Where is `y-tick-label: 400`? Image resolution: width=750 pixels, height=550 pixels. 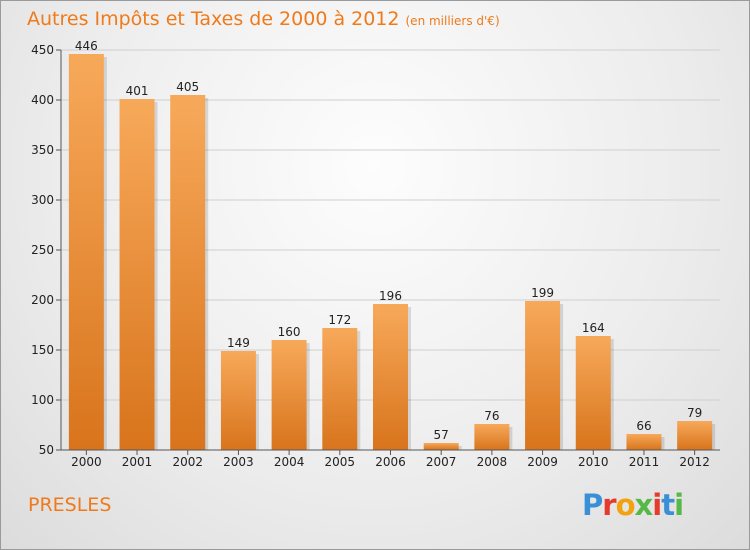 y-tick-label: 400 is located at coordinates (42, 100).